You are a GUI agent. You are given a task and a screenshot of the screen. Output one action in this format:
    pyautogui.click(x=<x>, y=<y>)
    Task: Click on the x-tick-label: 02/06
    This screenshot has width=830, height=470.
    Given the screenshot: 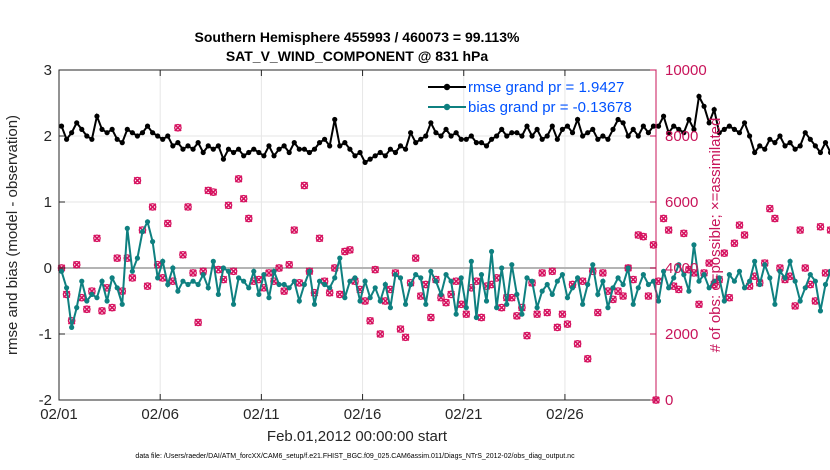 What is the action you would take?
    pyautogui.click(x=160, y=414)
    